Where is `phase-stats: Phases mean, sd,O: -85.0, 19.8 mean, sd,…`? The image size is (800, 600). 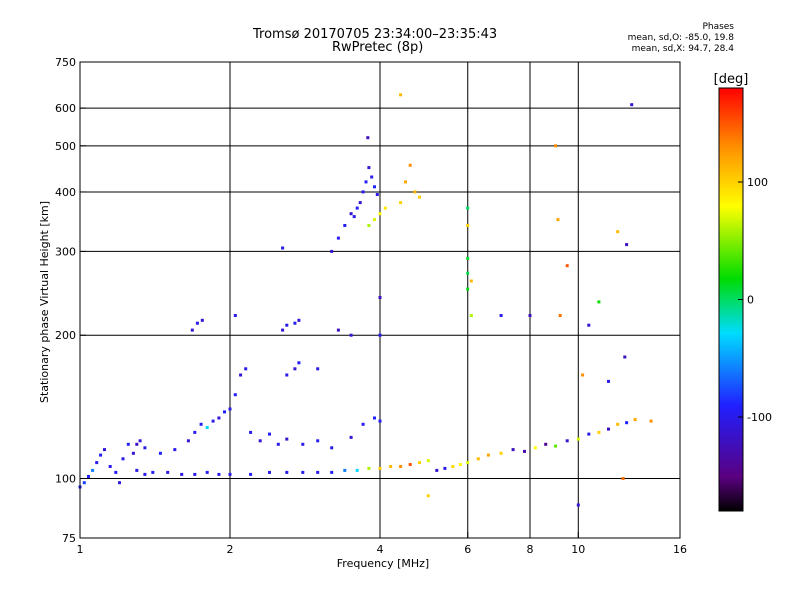 phase-stats: Phases mean, sd,O: -85.0, 19.8 mean, sd,… is located at coordinates (681, 38).